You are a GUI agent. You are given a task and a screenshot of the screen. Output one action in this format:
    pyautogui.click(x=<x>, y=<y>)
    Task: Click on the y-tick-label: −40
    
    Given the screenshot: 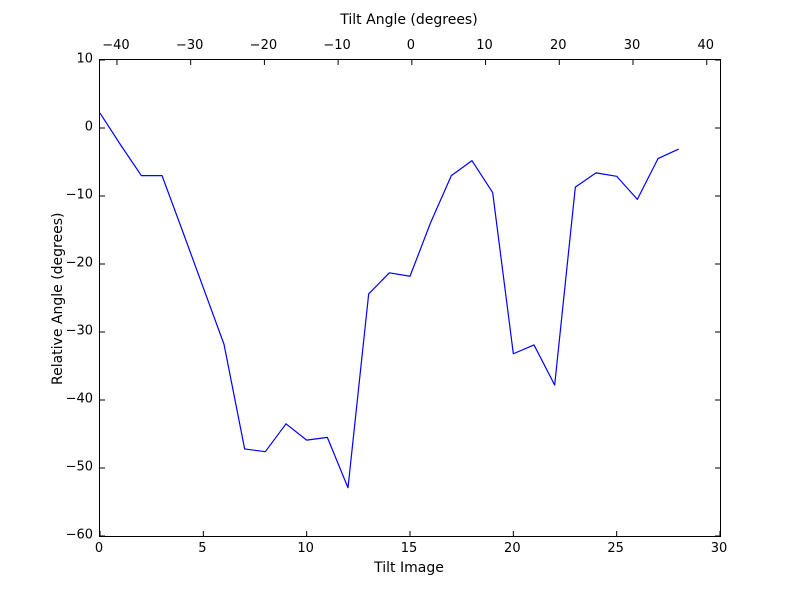 What is the action you would take?
    pyautogui.click(x=79, y=399)
    